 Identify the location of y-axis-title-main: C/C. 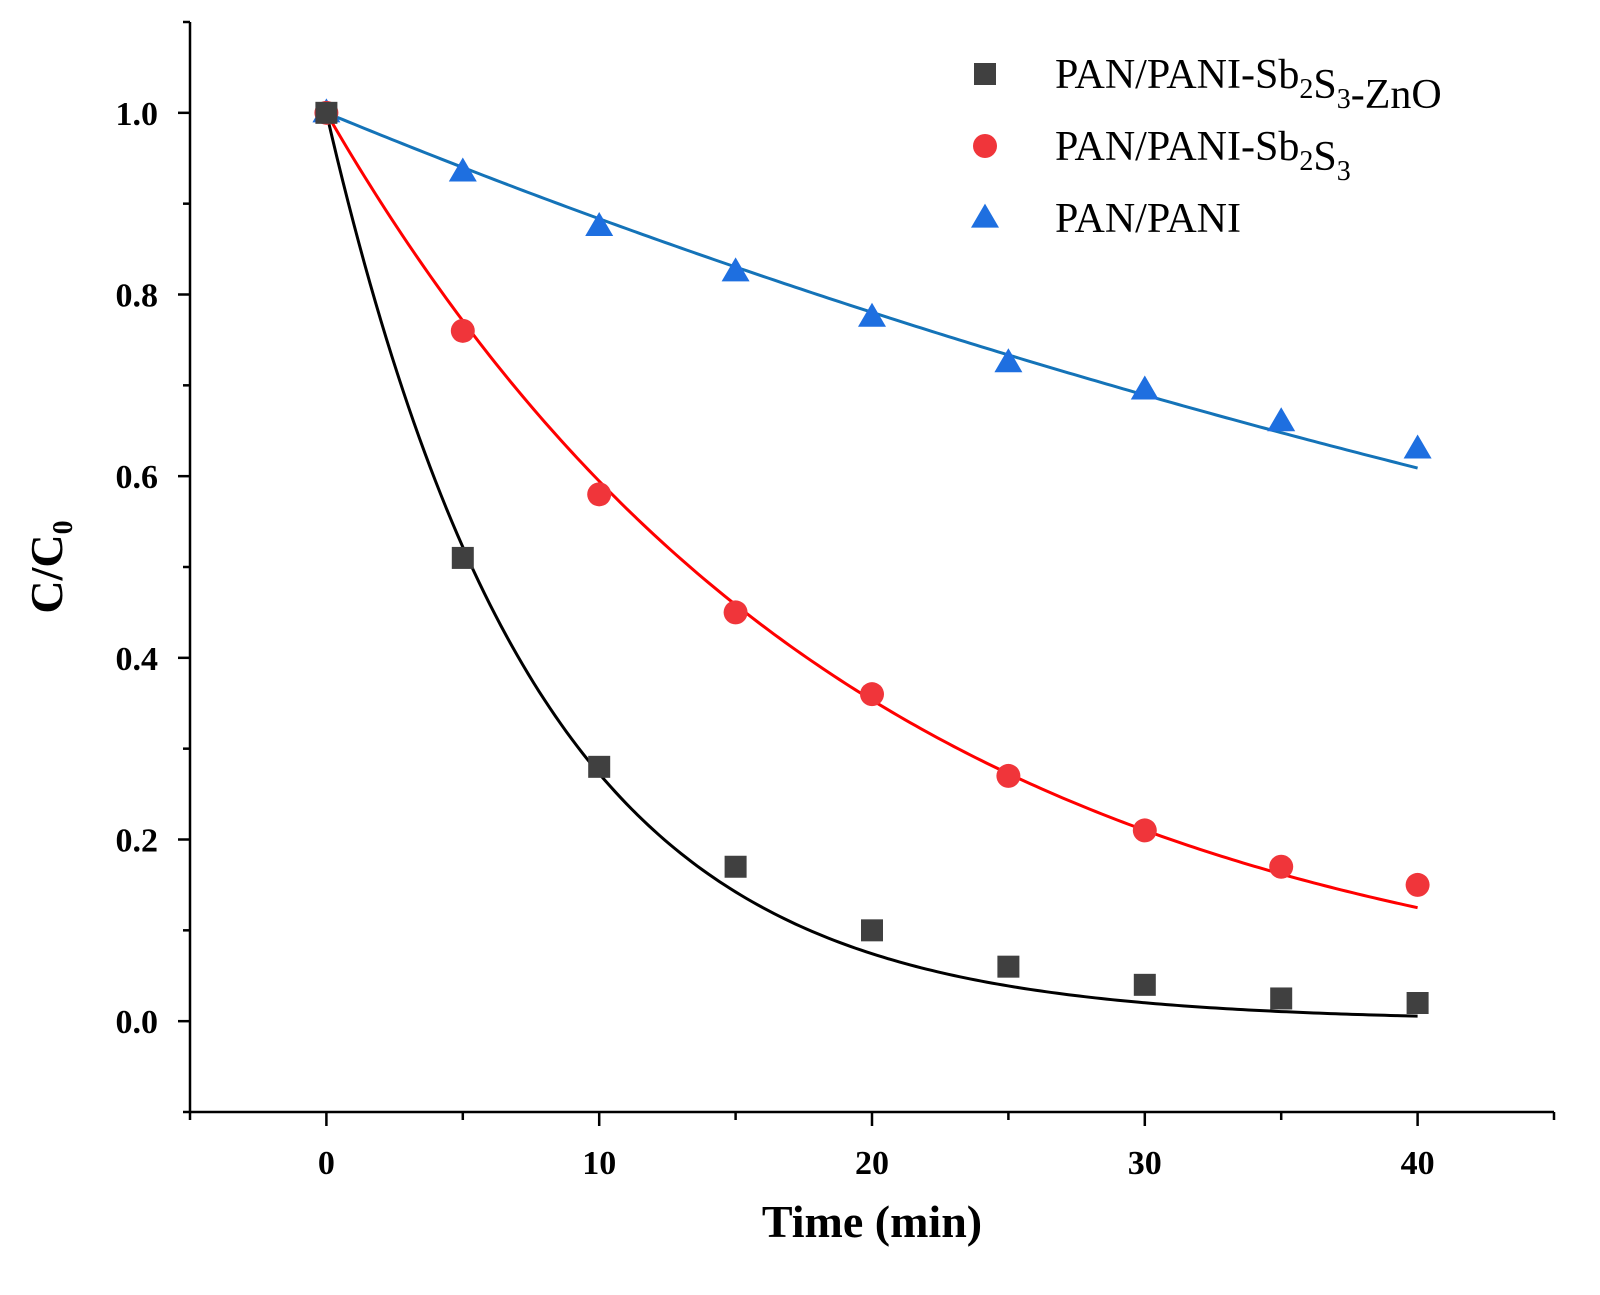
(46, 573).